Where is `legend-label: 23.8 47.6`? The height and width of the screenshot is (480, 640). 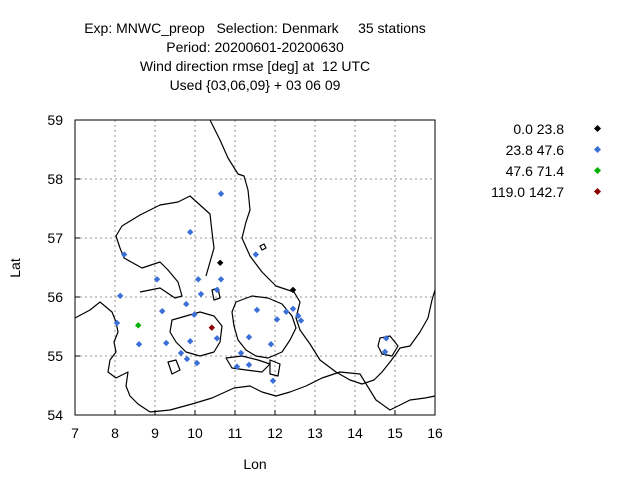
legend-label: 23.8 47.6 is located at coordinates (534, 150).